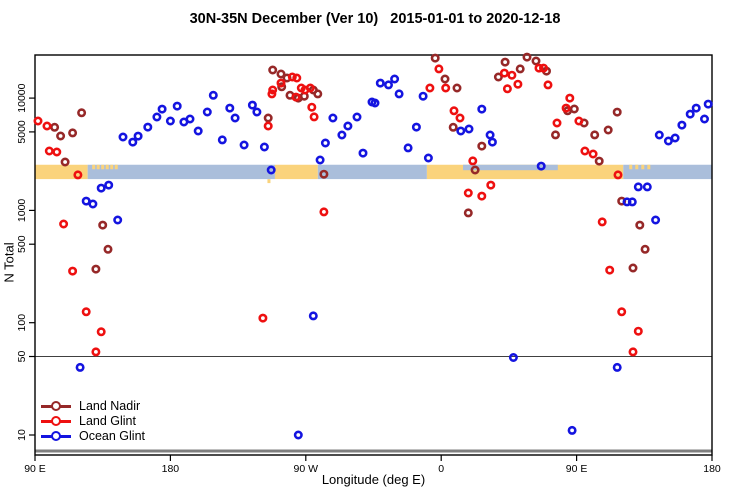 Image resolution: width=750 pixels, height=500 pixels. I want to click on y-tick-label: 100, so click(22, 323).